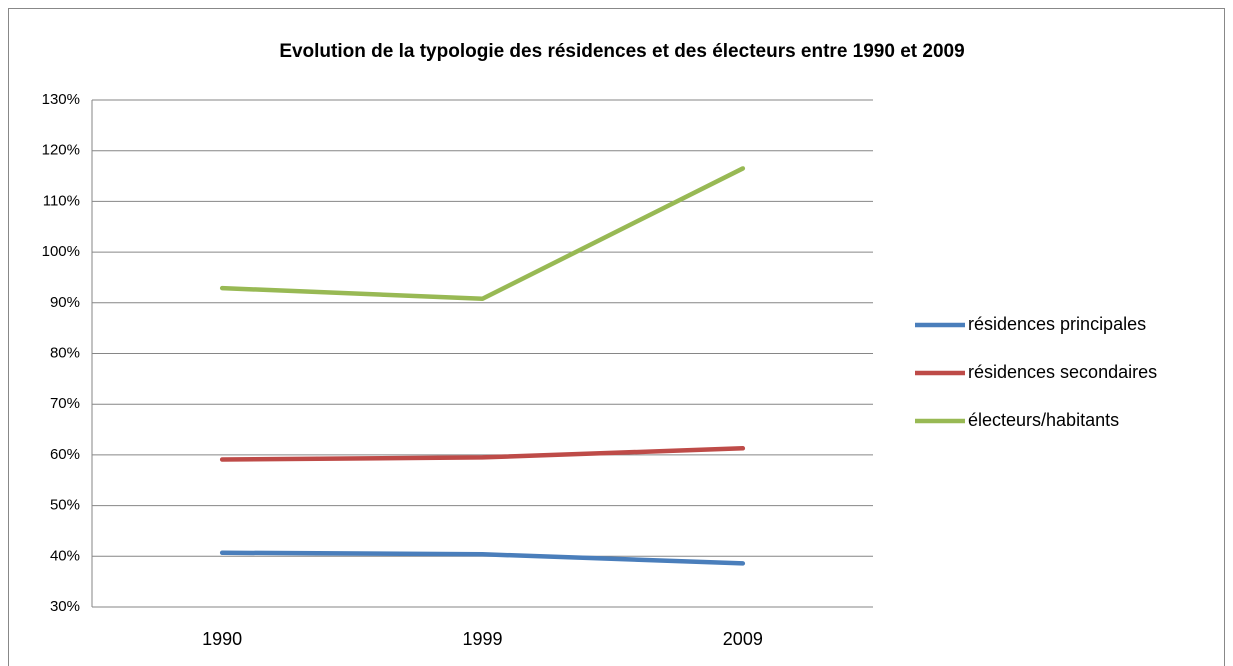  Describe the element at coordinates (743, 639) in the screenshot. I see `x-tick-label: 2009` at that location.